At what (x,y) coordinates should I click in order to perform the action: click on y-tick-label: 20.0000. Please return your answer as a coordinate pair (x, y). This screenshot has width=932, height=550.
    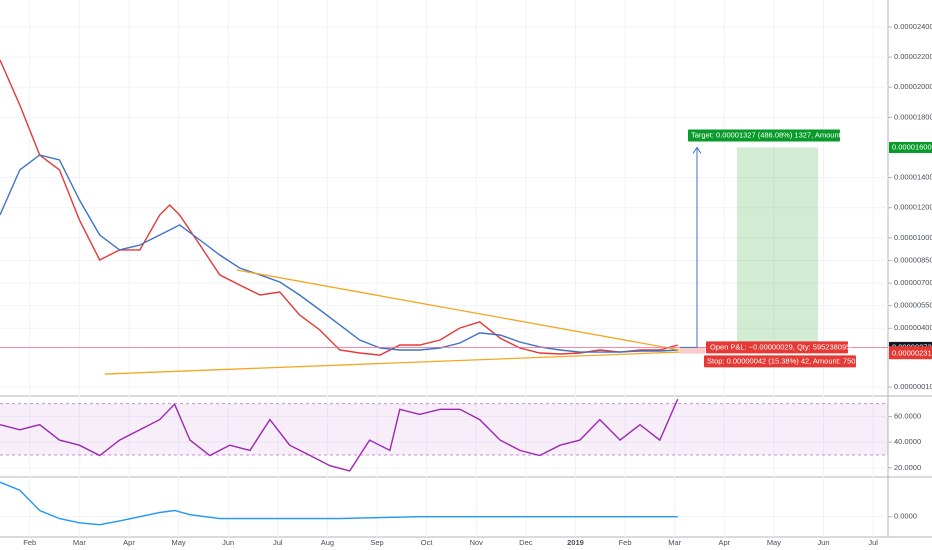
    Looking at the image, I should click on (907, 467).